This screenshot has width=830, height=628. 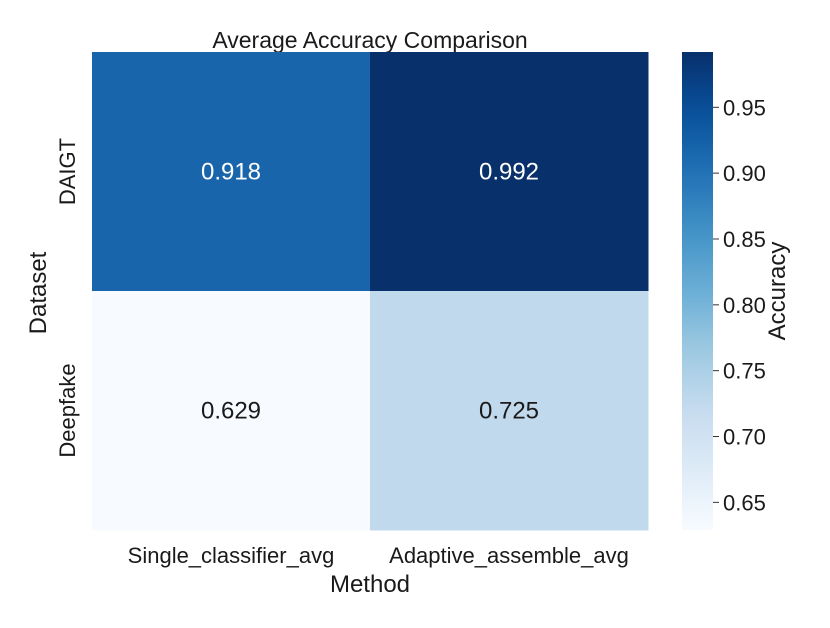 I want to click on colorbar, so click(x=697, y=291).